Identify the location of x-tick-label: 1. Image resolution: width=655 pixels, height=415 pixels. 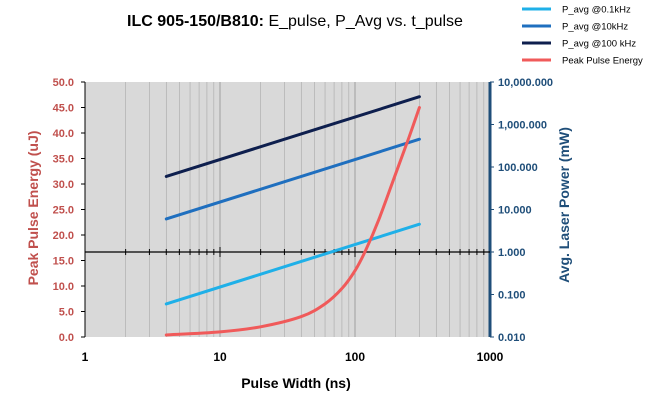
(85, 357).